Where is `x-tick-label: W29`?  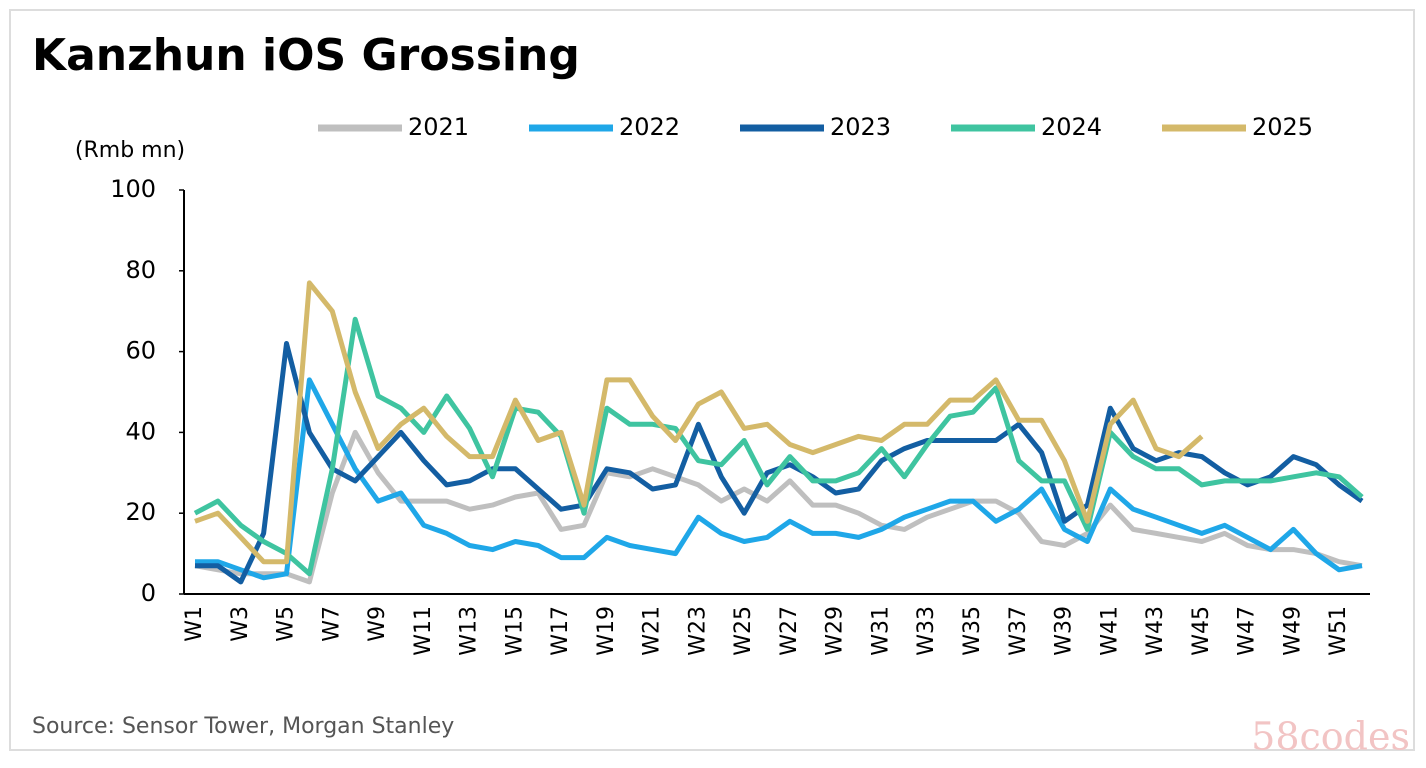
x-tick-label: W29 is located at coordinates (835, 631).